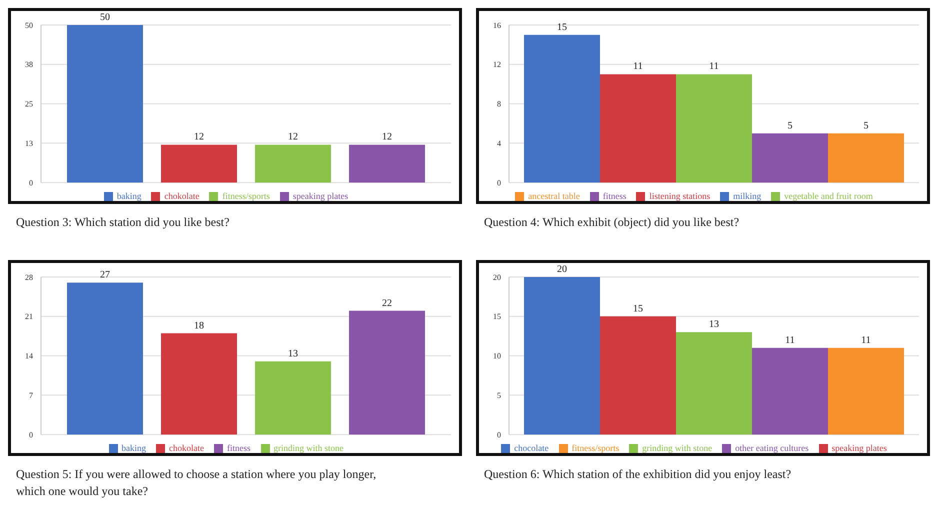 The height and width of the screenshot is (517, 942). What do you see at coordinates (29, 317) in the screenshot?
I see `y-tick-label: 21` at bounding box center [29, 317].